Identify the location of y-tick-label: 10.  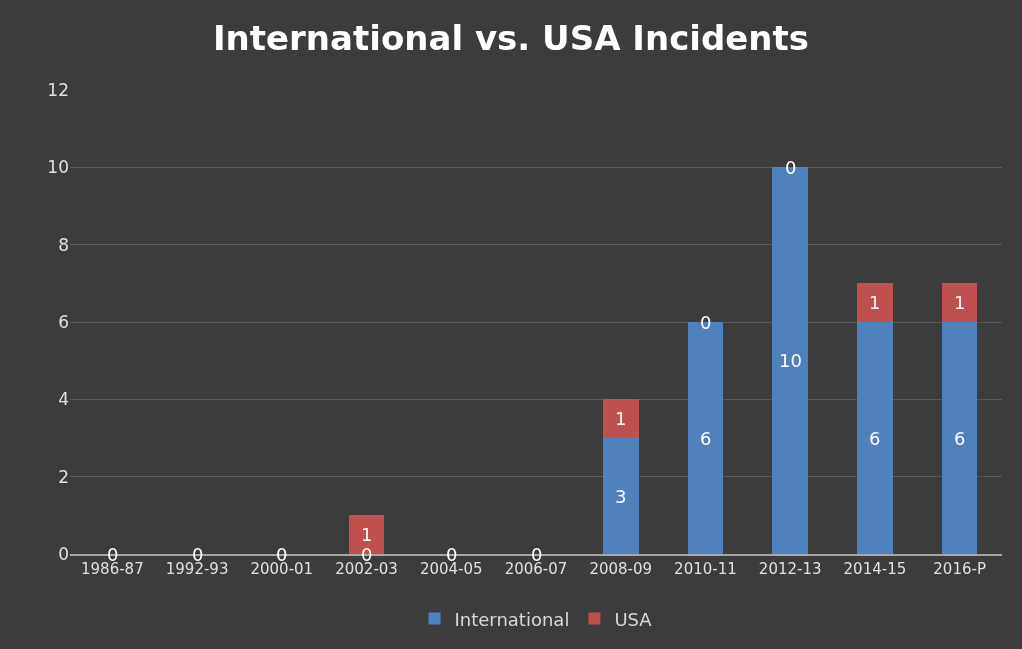
(58, 167).